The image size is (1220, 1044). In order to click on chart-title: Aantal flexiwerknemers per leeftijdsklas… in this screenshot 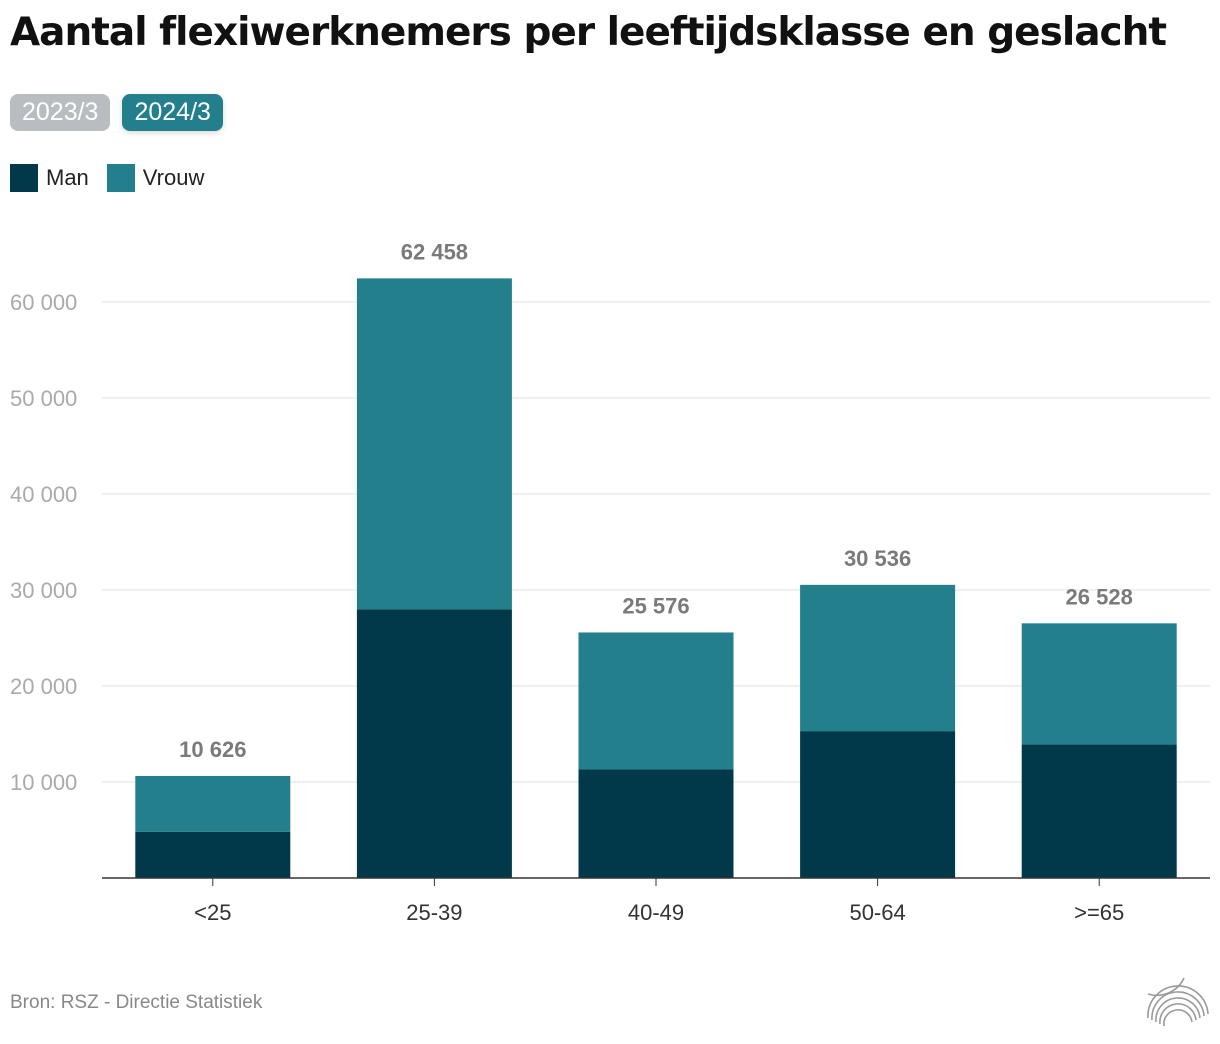, I will do `click(588, 32)`.